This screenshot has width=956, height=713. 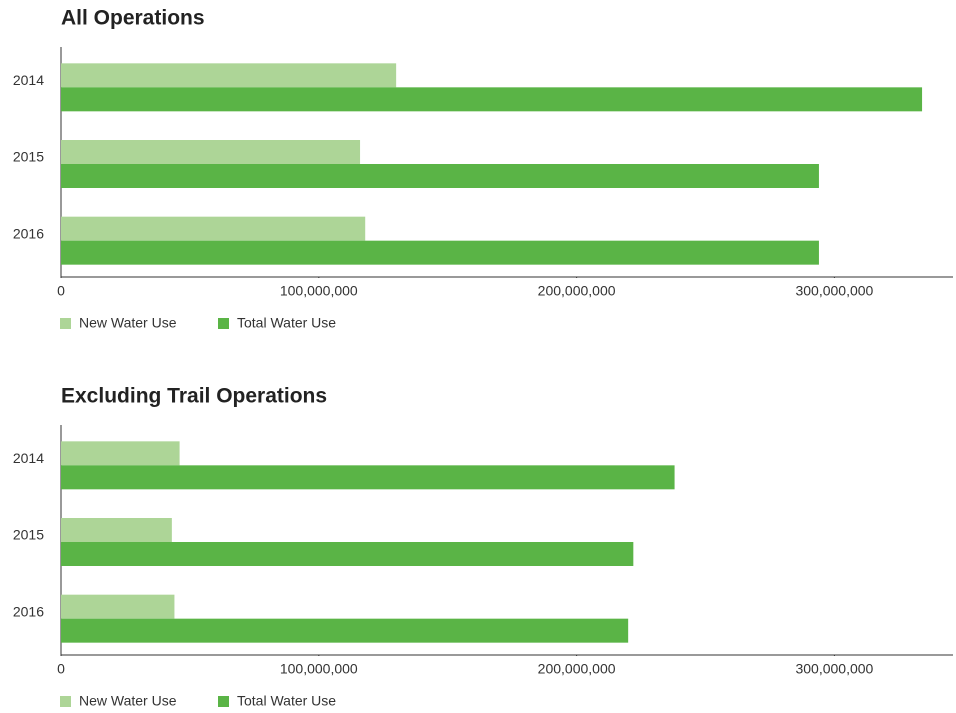 I want to click on chart-title: Excluding Trail Operations, so click(x=194, y=396).